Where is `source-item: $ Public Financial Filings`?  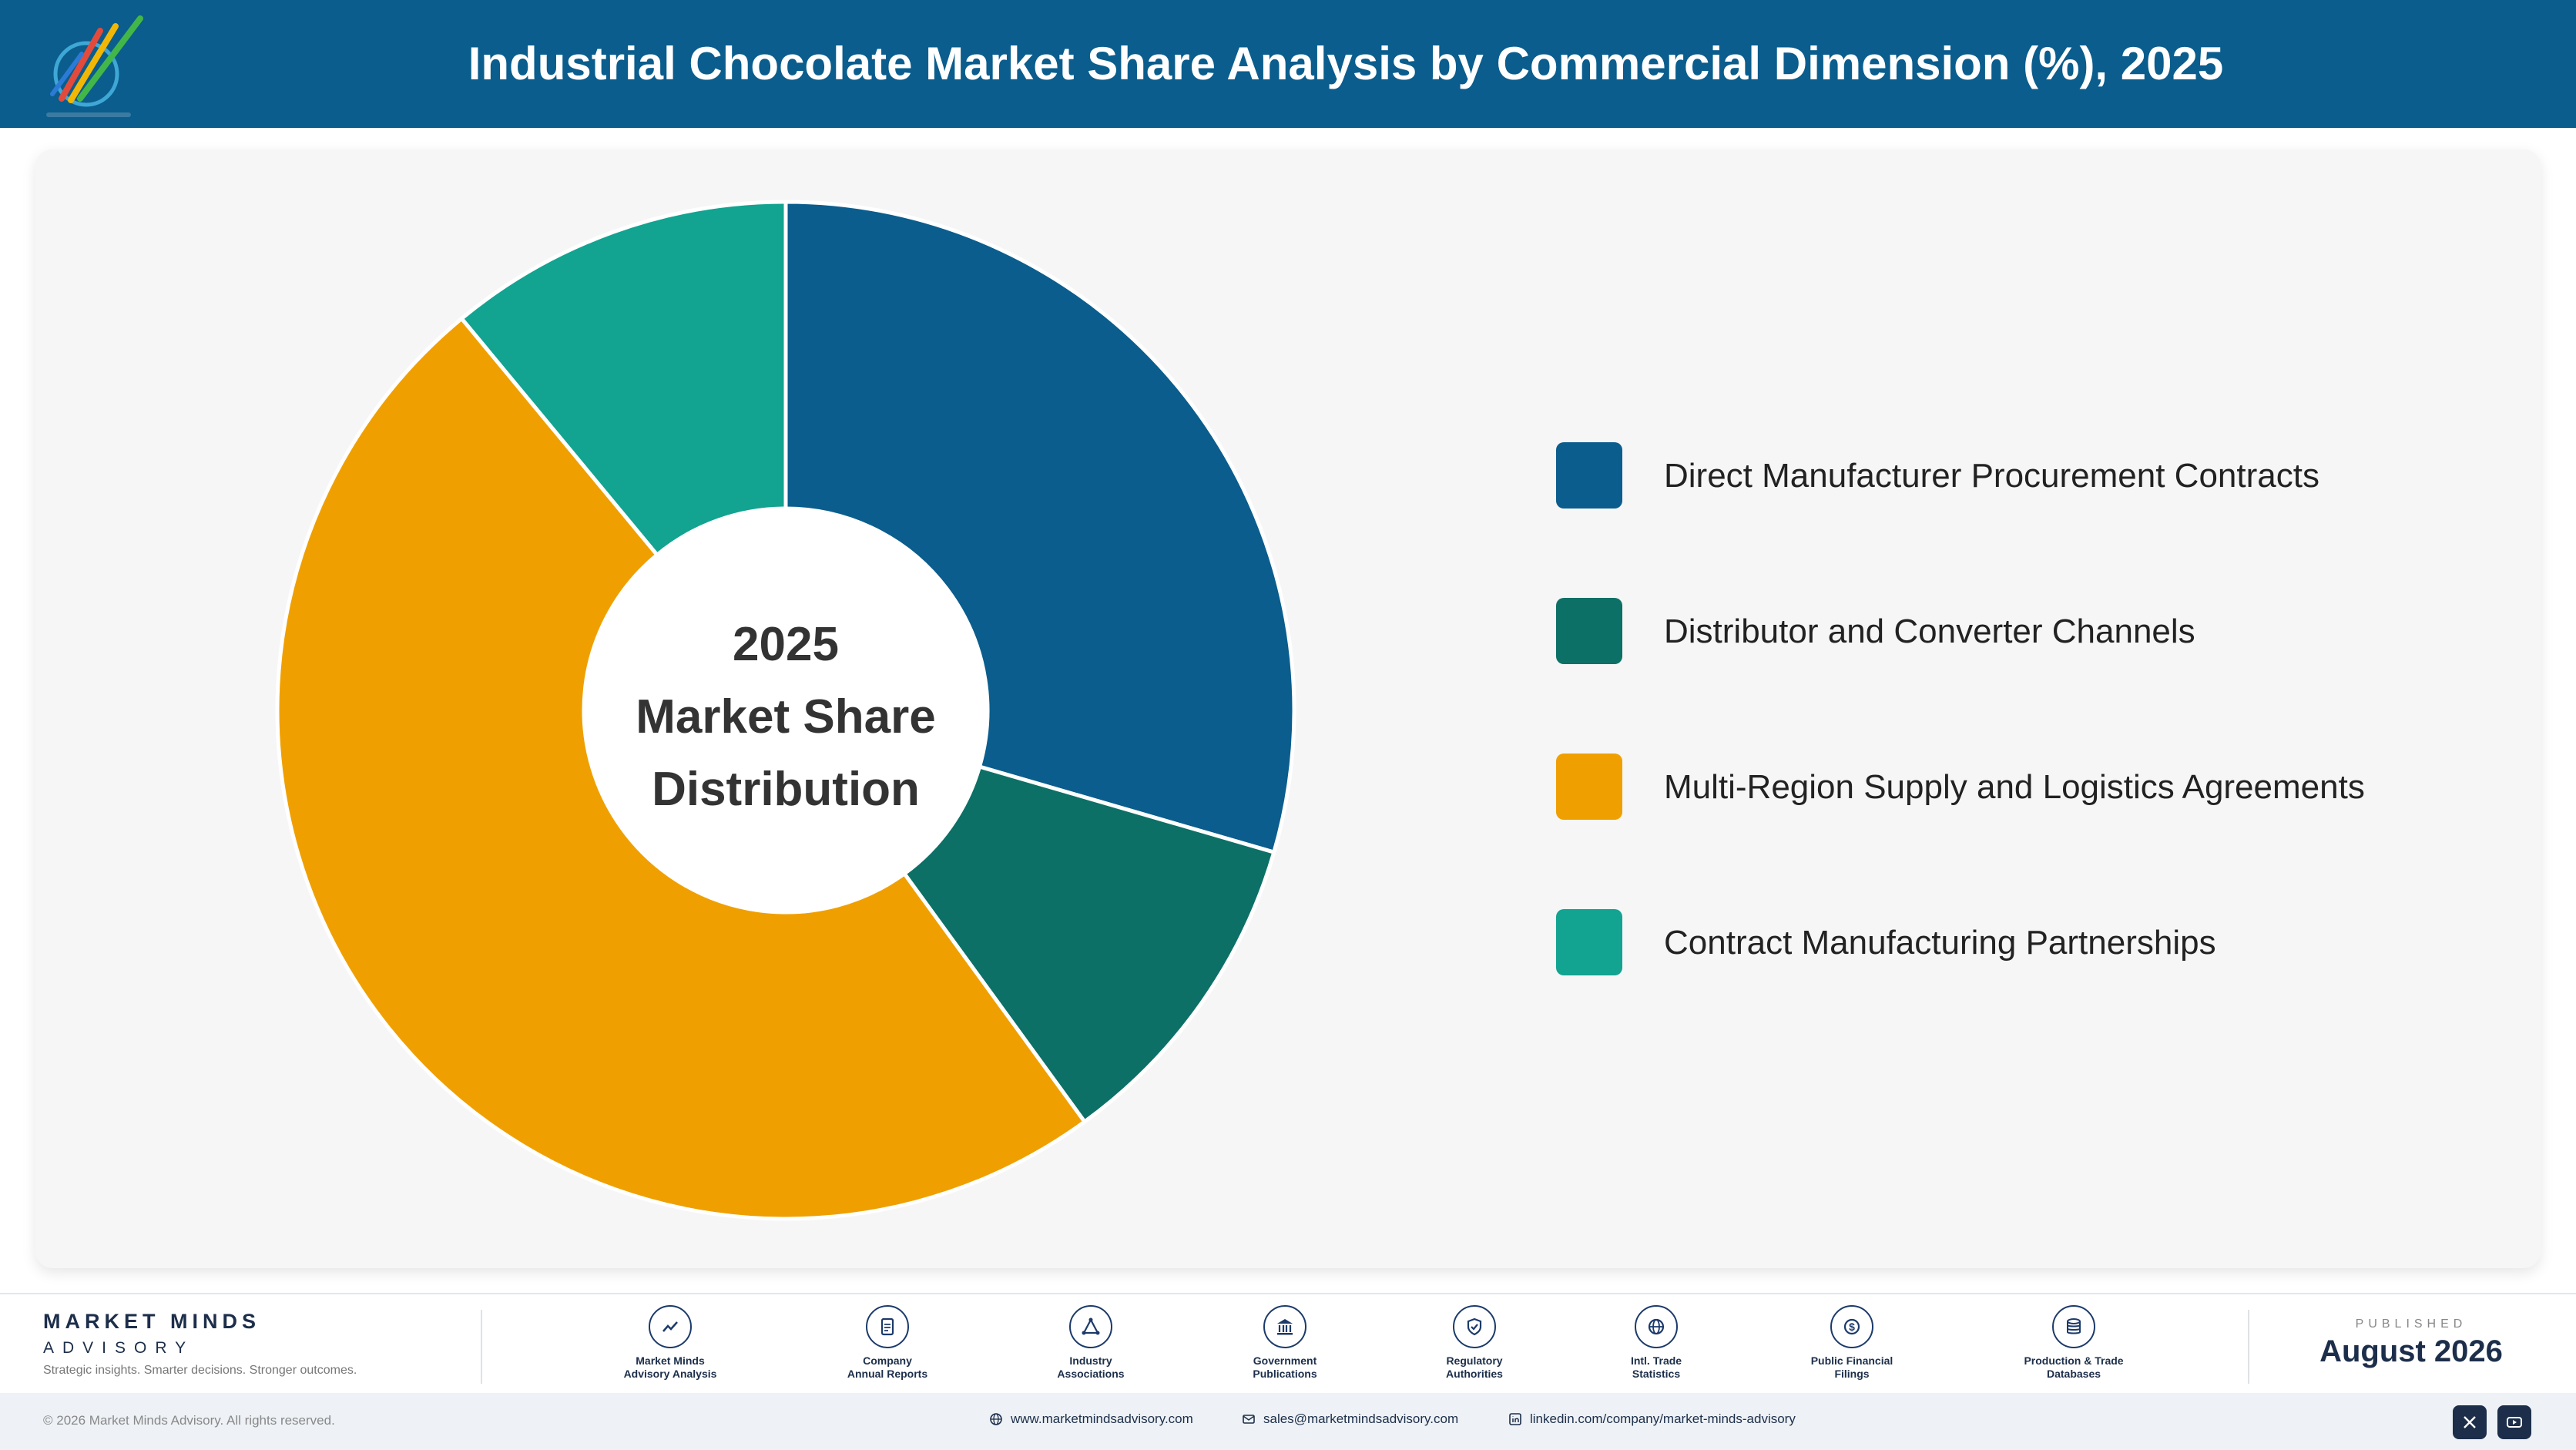 source-item: $ Public Financial Filings is located at coordinates (1852, 1343).